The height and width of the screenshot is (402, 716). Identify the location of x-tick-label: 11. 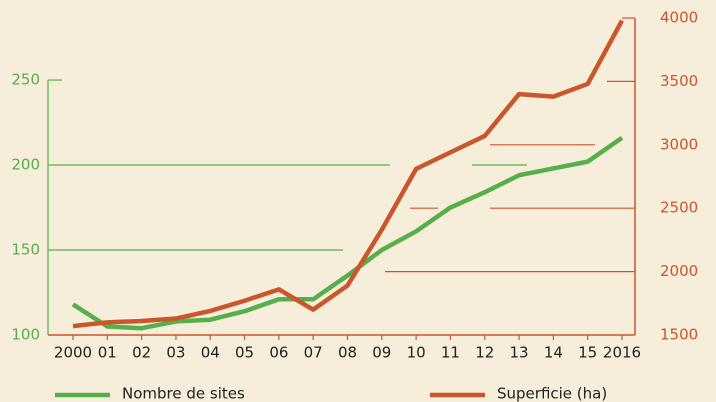
(450, 353).